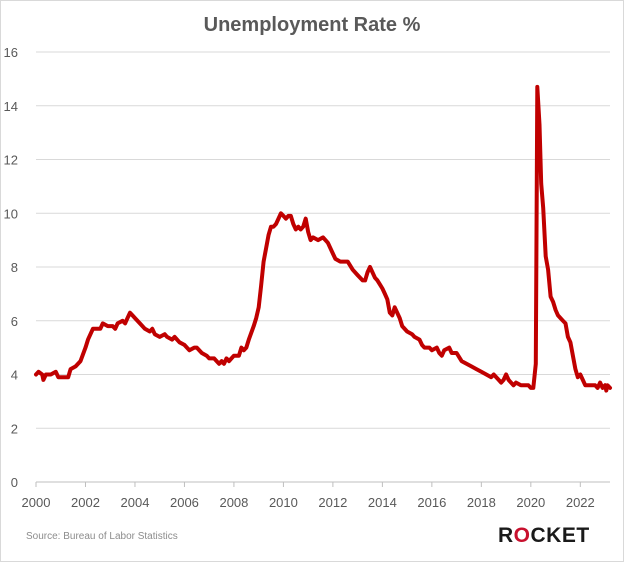  Describe the element at coordinates (11, 52) in the screenshot. I see `y-tick-label: 16` at that location.